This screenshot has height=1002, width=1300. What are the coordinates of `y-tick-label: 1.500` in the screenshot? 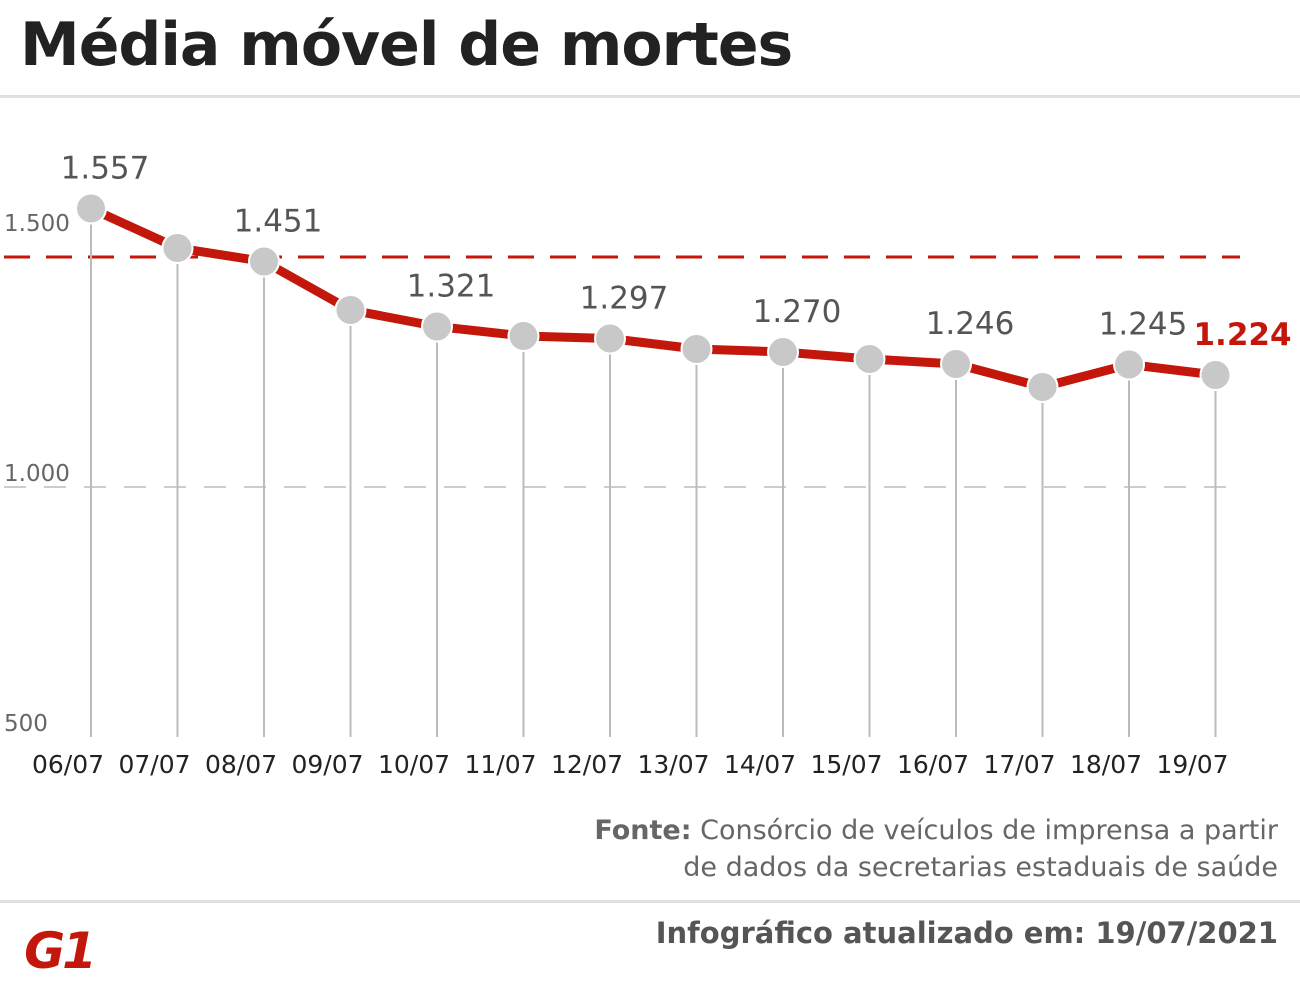 It's located at (37, 224).